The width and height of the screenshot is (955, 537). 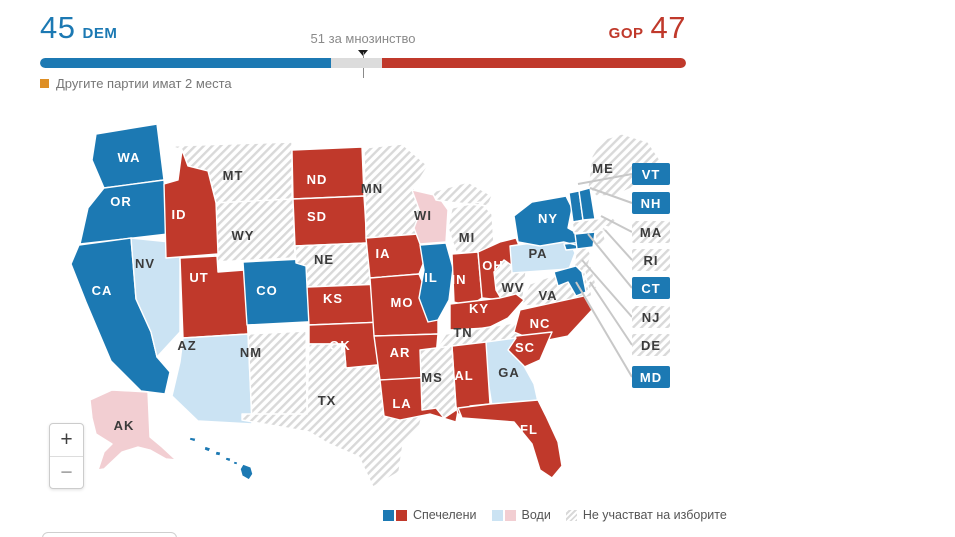 What do you see at coordinates (78, 28) in the screenshot?
I see `dem-seat-count: 45 DEM` at bounding box center [78, 28].